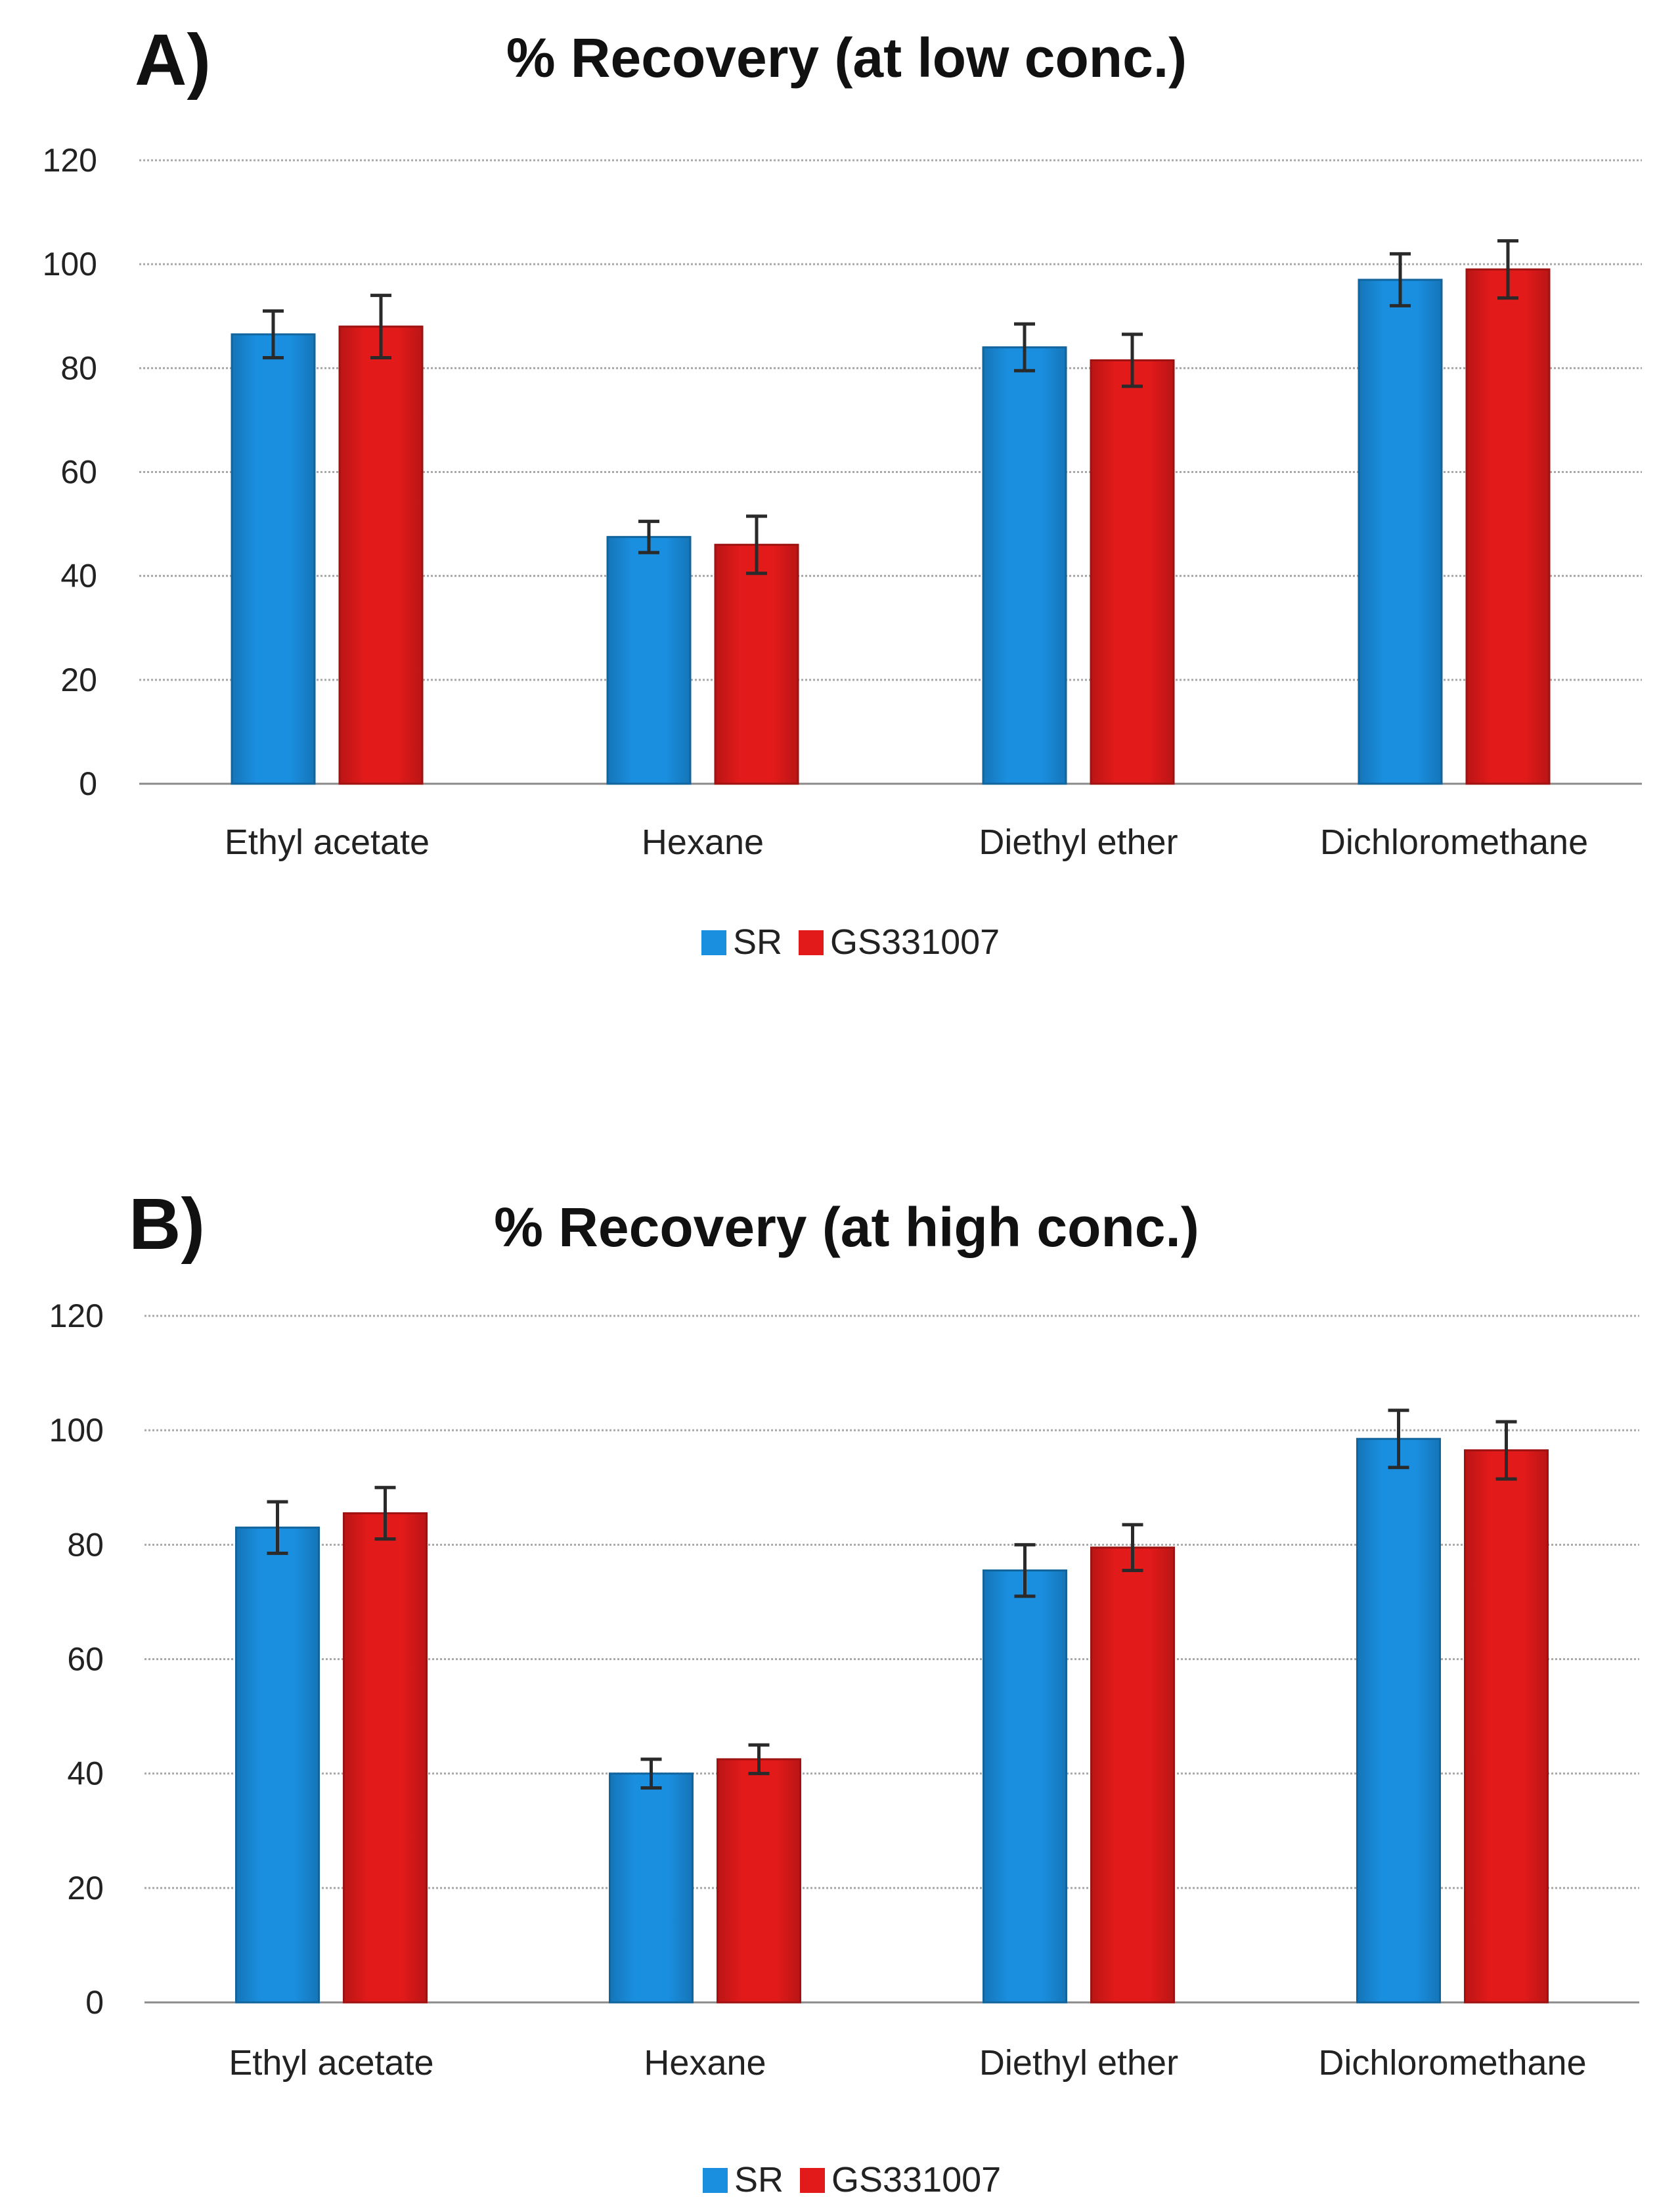  I want to click on chart-title-b: % Recovery (at high conc.), so click(846, 1227).